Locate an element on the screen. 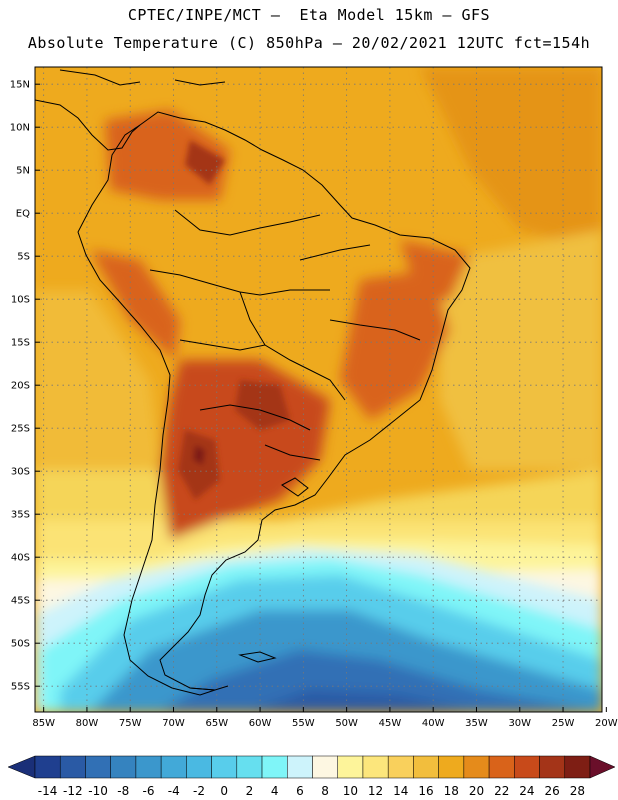 This screenshot has height=800, width=618. lon-label: 50W is located at coordinates (346, 723).